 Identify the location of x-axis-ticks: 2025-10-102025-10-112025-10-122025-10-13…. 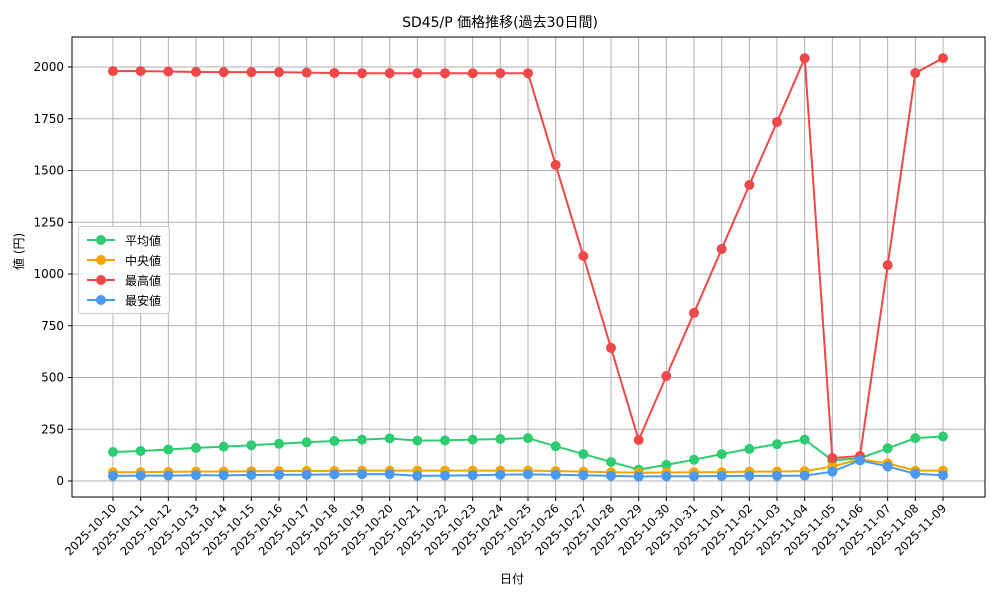
(505, 527).